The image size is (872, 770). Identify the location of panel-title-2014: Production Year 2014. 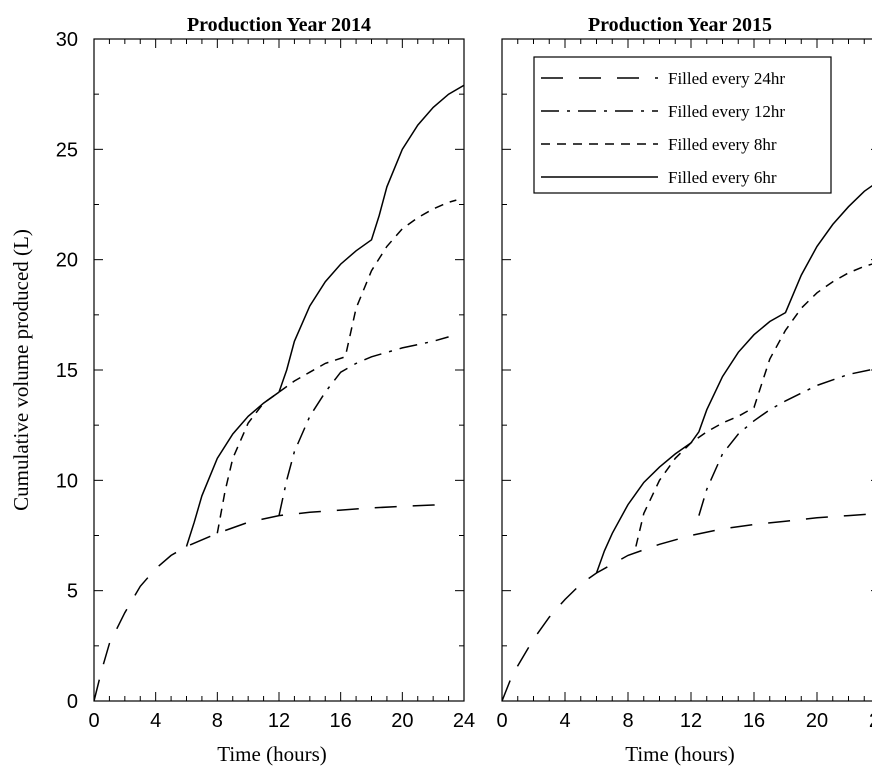
(279, 25).